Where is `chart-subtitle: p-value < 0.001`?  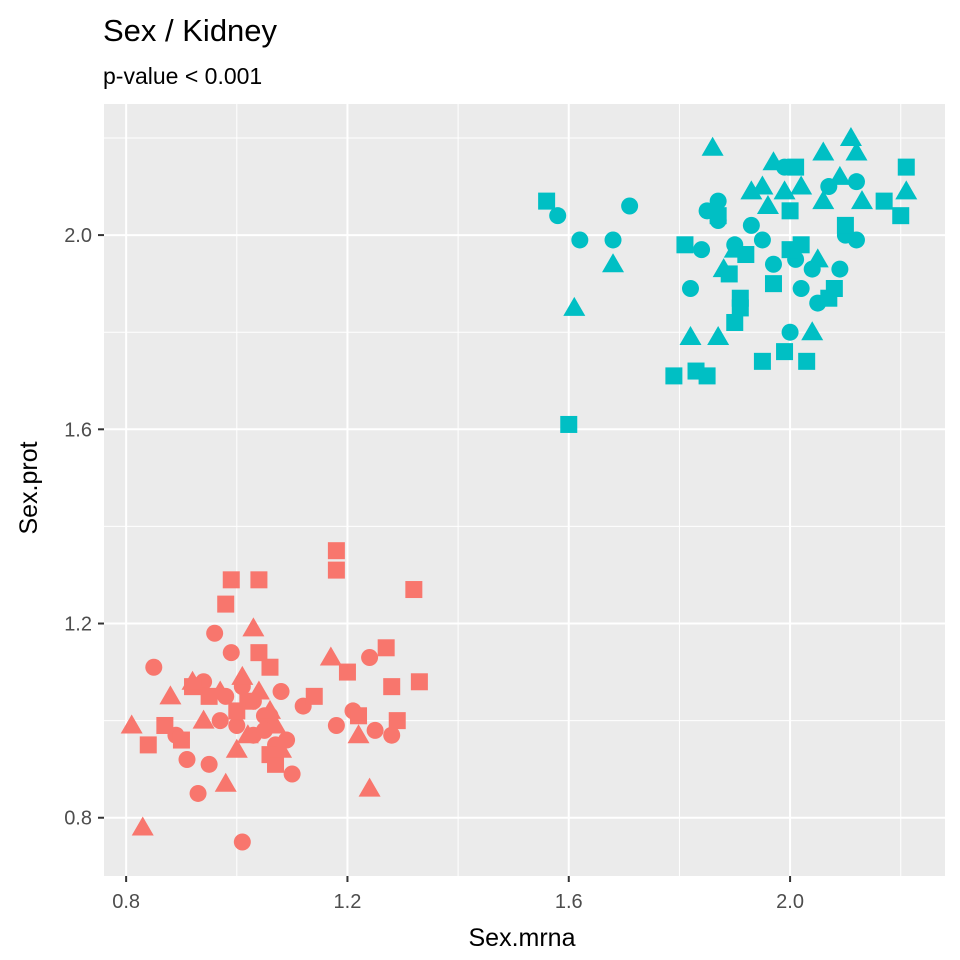
chart-subtitle: p-value < 0.001 is located at coordinates (182, 76).